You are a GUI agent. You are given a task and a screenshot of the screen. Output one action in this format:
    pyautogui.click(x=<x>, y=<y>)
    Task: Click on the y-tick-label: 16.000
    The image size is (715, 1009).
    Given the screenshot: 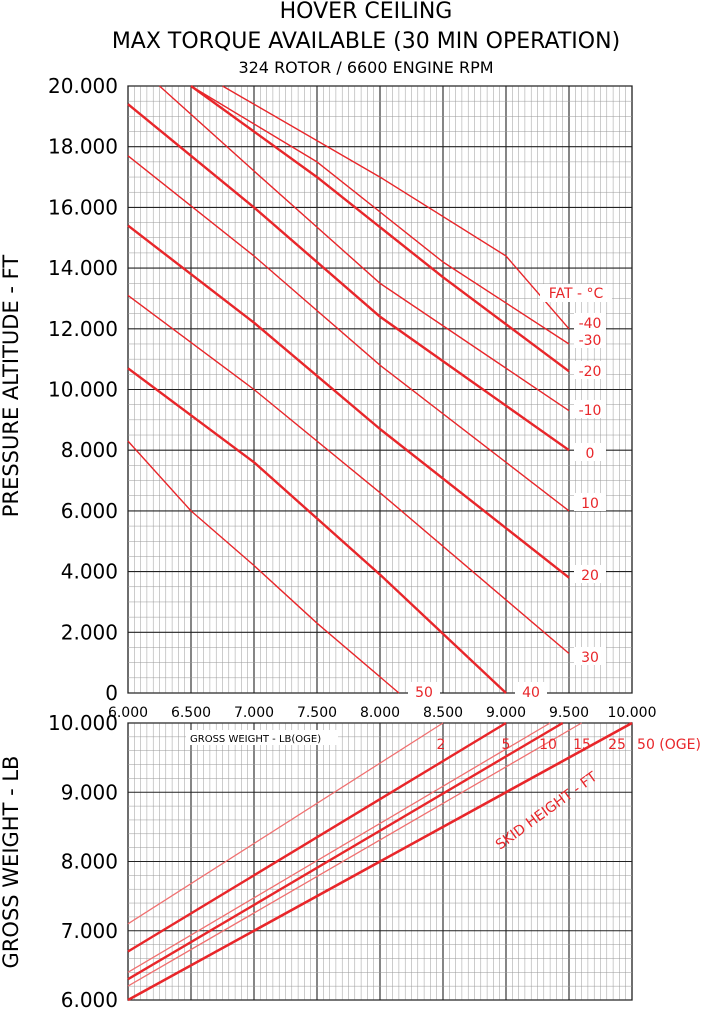 What is the action you would take?
    pyautogui.click(x=83, y=207)
    